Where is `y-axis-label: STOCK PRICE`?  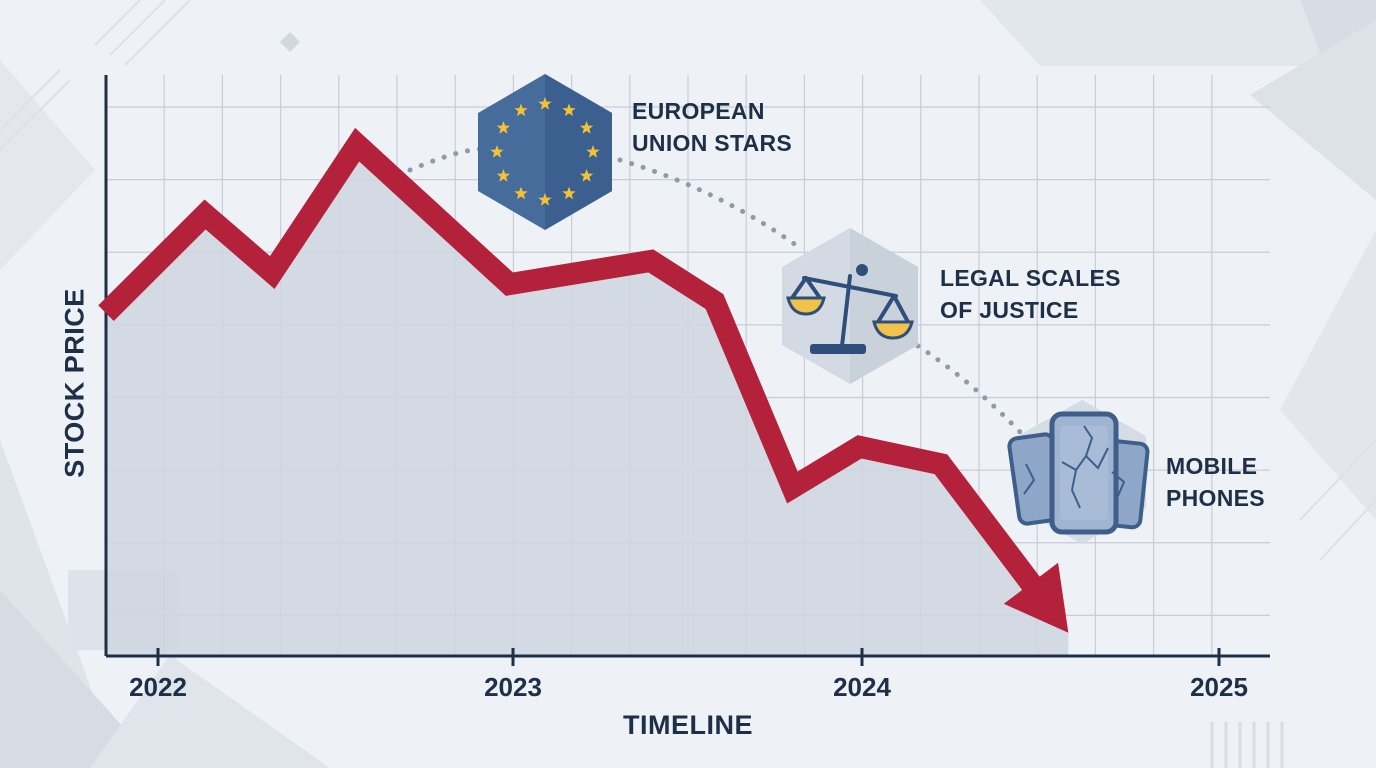
y-axis-label: STOCK PRICE is located at coordinates (74, 383).